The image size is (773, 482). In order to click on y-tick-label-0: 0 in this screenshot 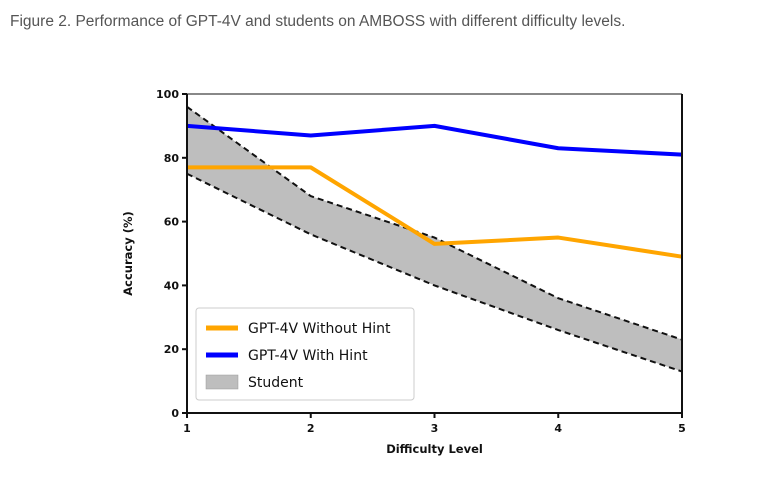, I will do `click(175, 413)`.